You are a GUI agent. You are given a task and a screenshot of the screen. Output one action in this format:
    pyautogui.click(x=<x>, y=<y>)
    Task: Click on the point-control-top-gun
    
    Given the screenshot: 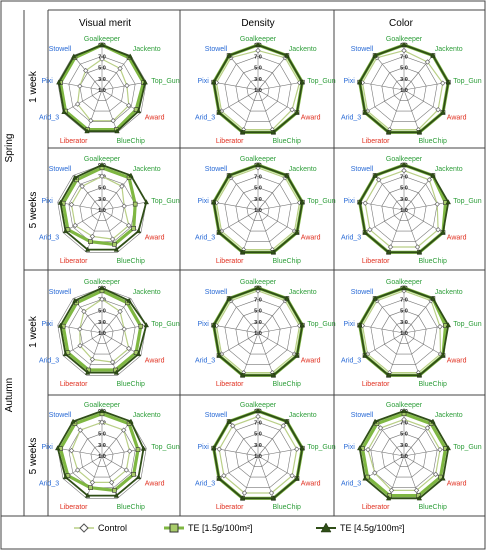 What is the action you would take?
    pyautogui.click(x=443, y=83)
    